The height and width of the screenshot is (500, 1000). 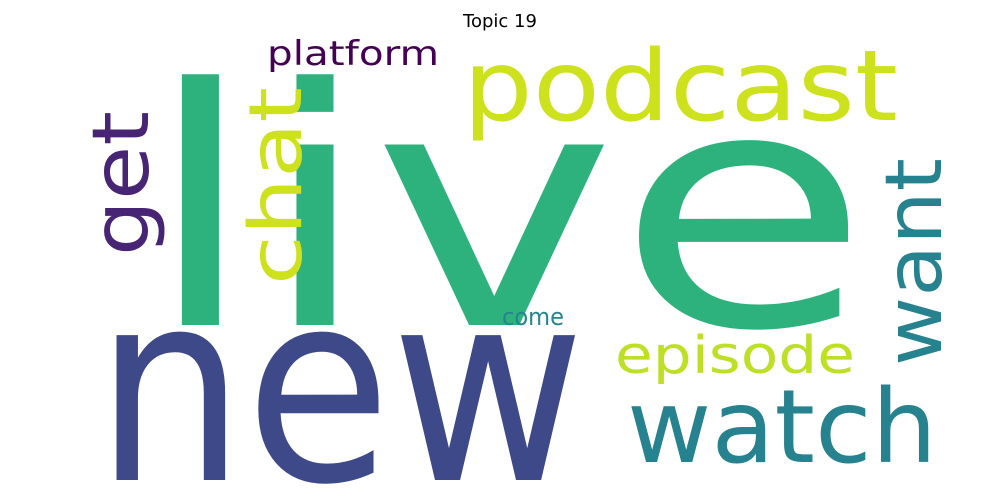 What do you see at coordinates (122, 183) in the screenshot?
I see `word-get: get` at bounding box center [122, 183].